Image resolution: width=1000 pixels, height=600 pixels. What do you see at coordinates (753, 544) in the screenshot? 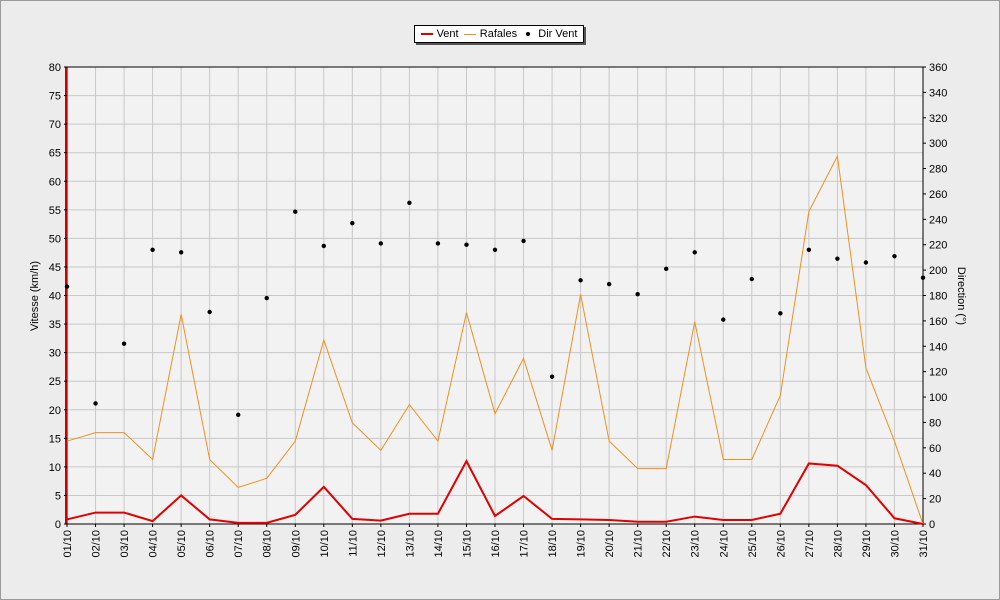
I see `x-tick-label: 25/10` at bounding box center [753, 544].